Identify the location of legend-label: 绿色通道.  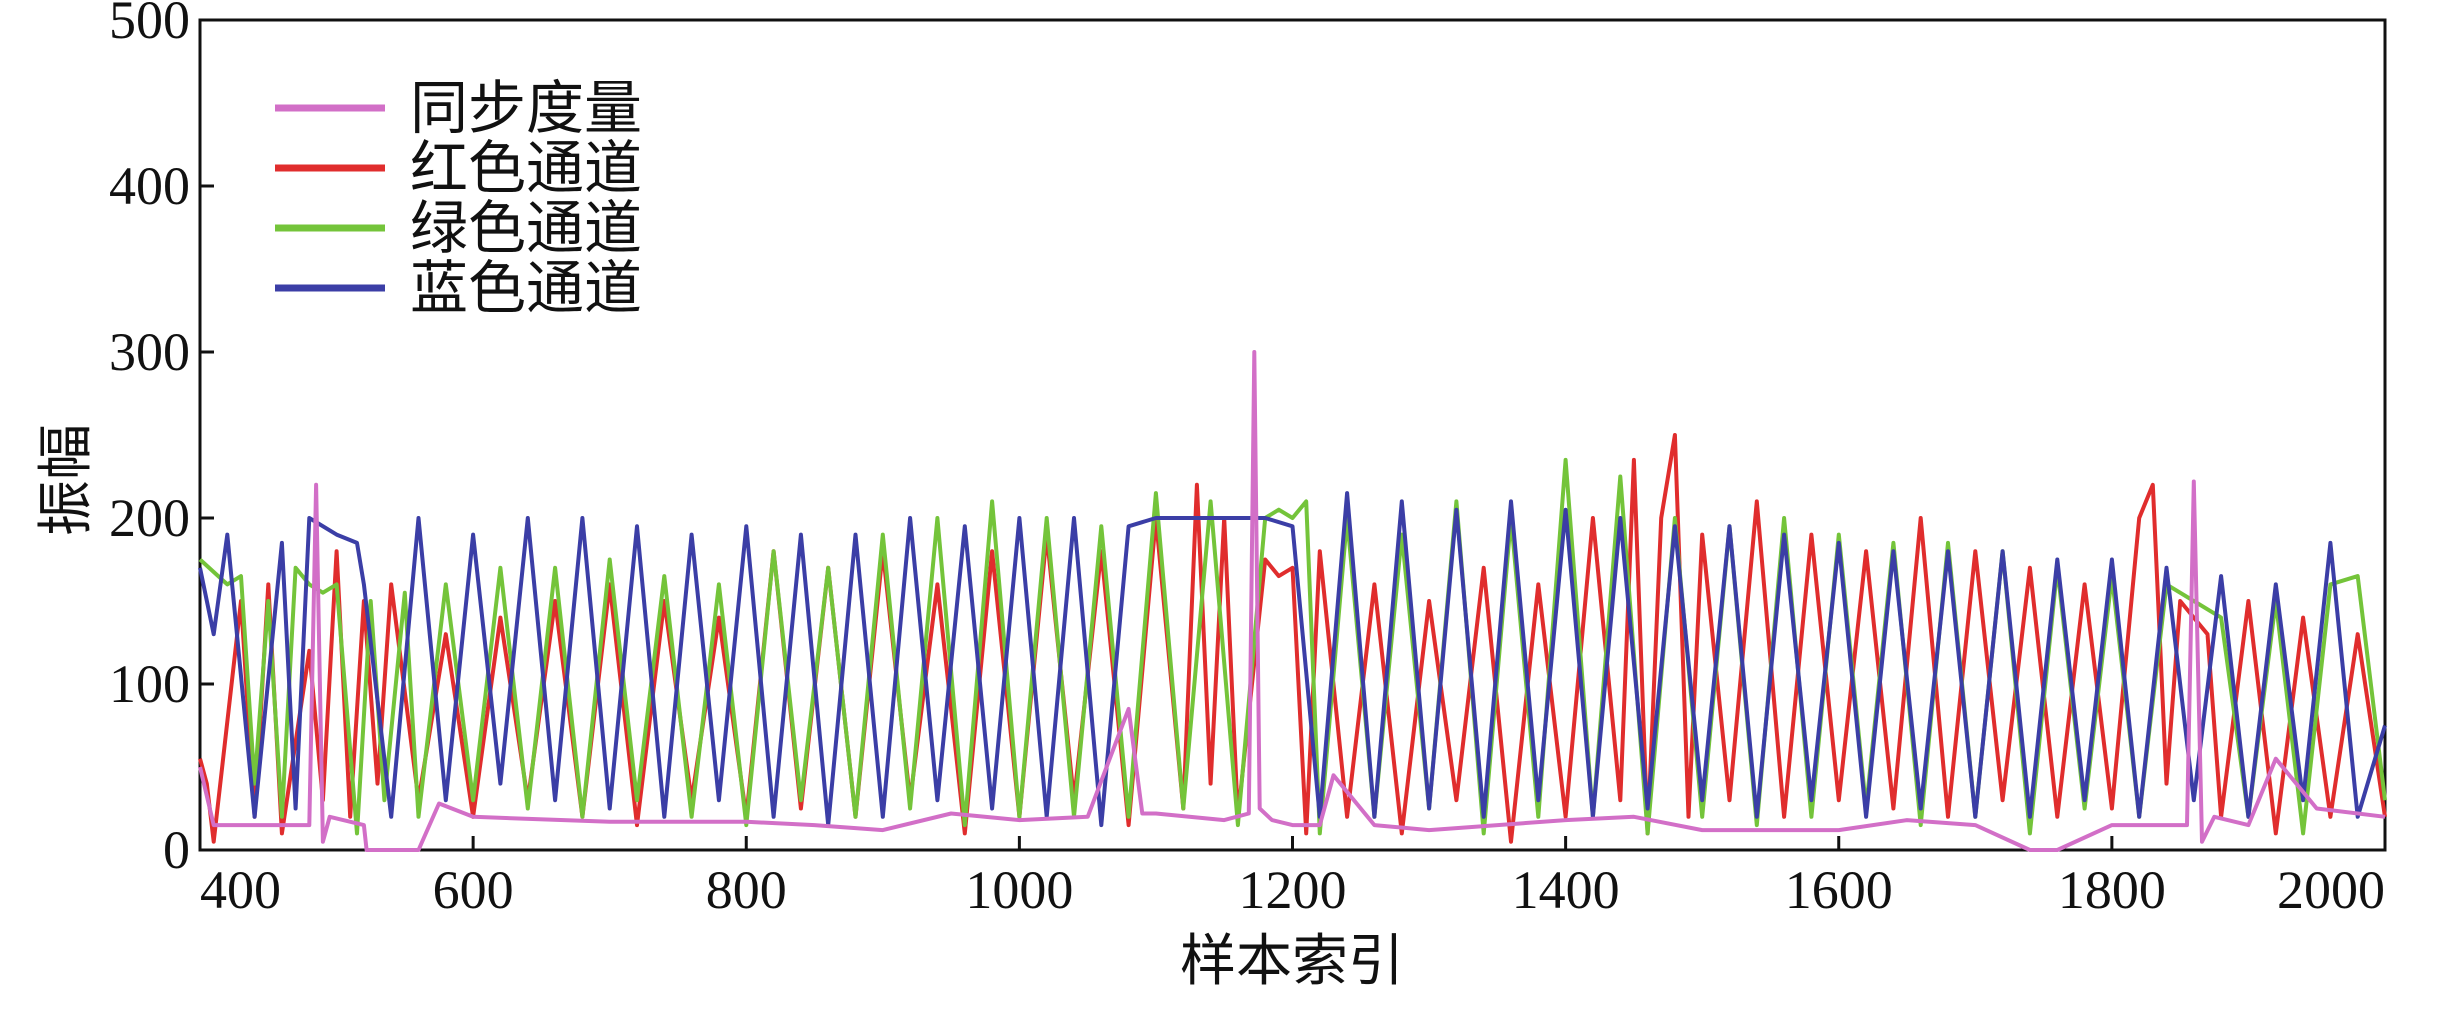
(526, 228).